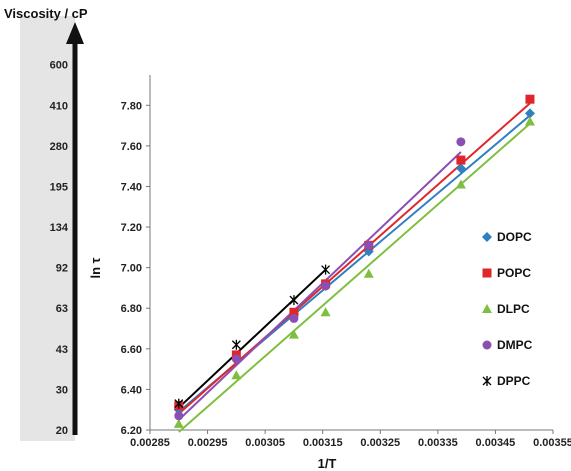 Image resolution: width=571 pixels, height=471 pixels. Describe the element at coordinates (131, 269) in the screenshot. I see `y-tick-label: 7.00` at that location.